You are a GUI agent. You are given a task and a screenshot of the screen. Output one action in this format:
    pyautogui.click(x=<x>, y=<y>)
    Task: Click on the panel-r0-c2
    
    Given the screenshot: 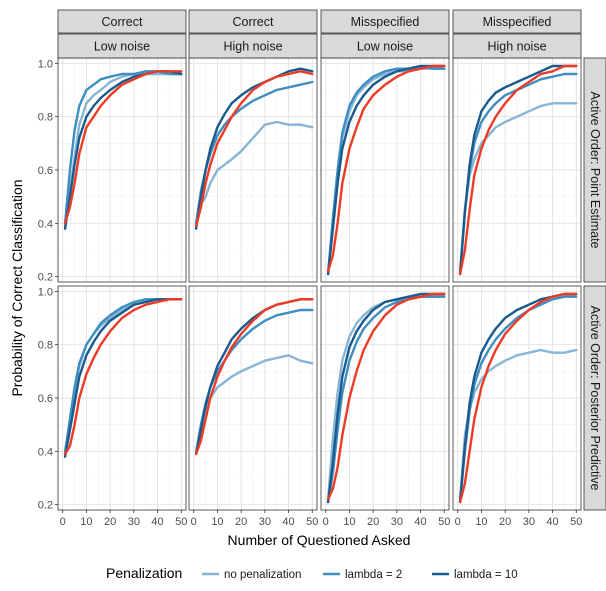 What is the action you would take?
    pyautogui.click(x=385, y=170)
    